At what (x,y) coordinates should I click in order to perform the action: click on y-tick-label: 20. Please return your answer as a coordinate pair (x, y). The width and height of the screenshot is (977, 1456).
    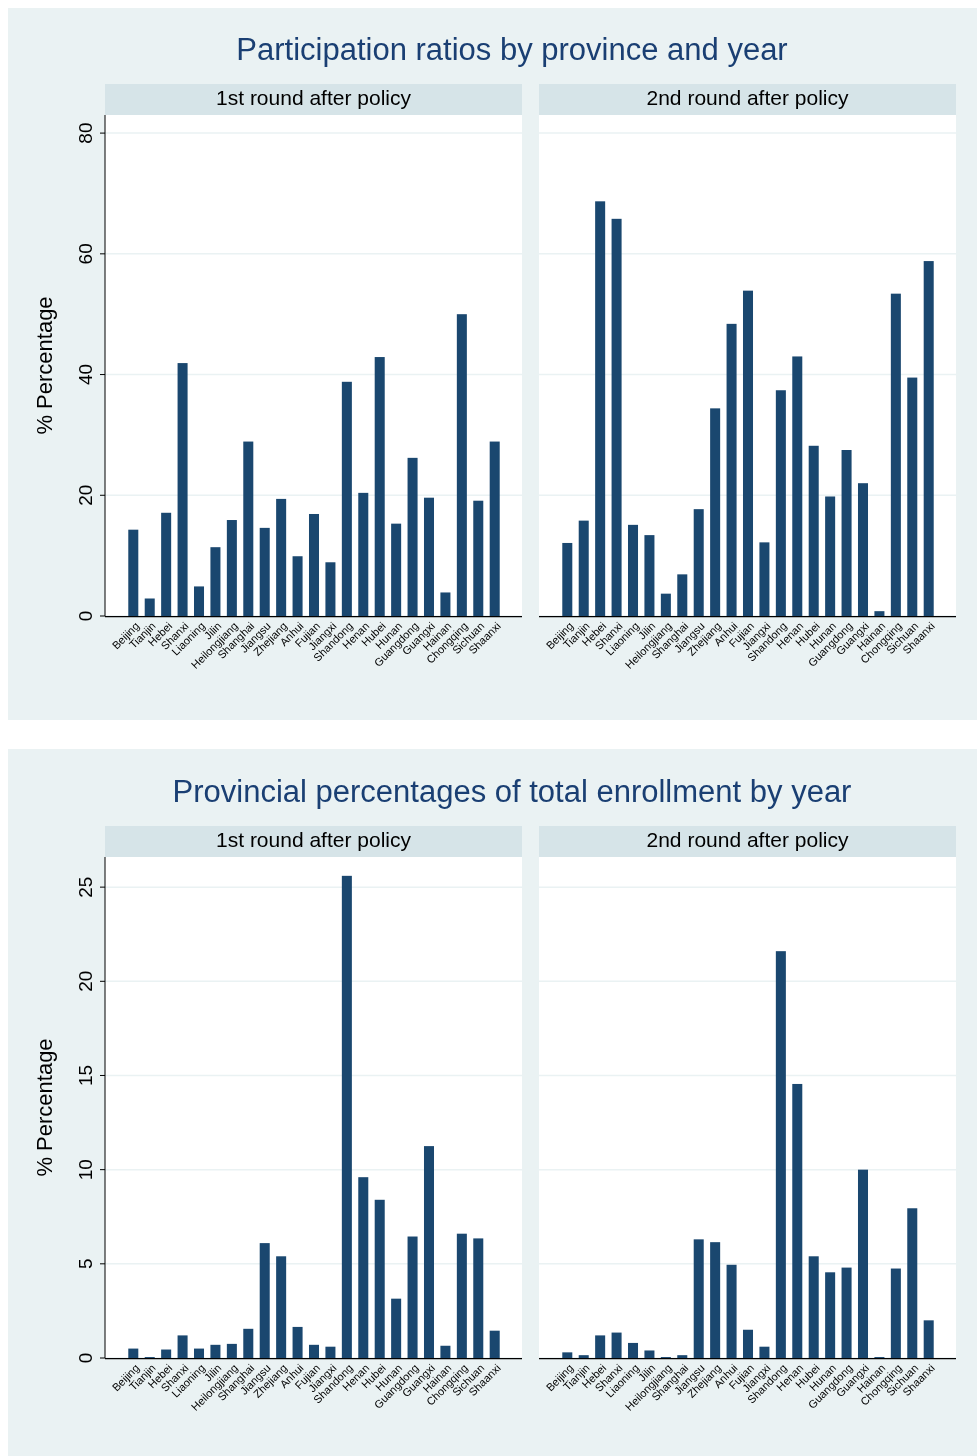
    Looking at the image, I should click on (85, 495).